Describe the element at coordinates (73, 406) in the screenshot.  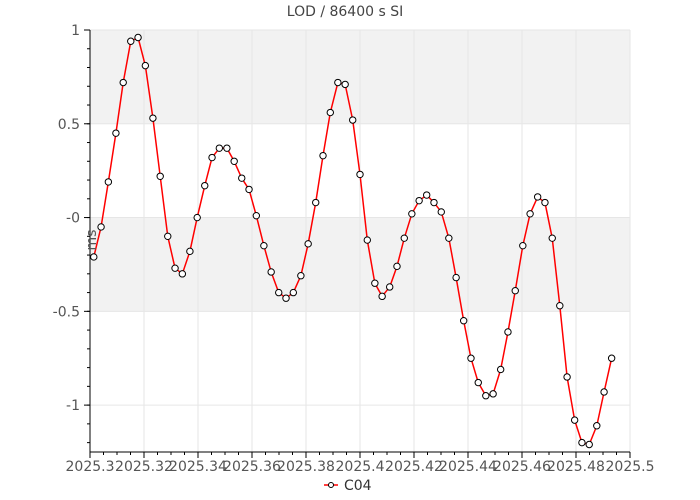
I see `y-tick-label-4: -1` at that location.